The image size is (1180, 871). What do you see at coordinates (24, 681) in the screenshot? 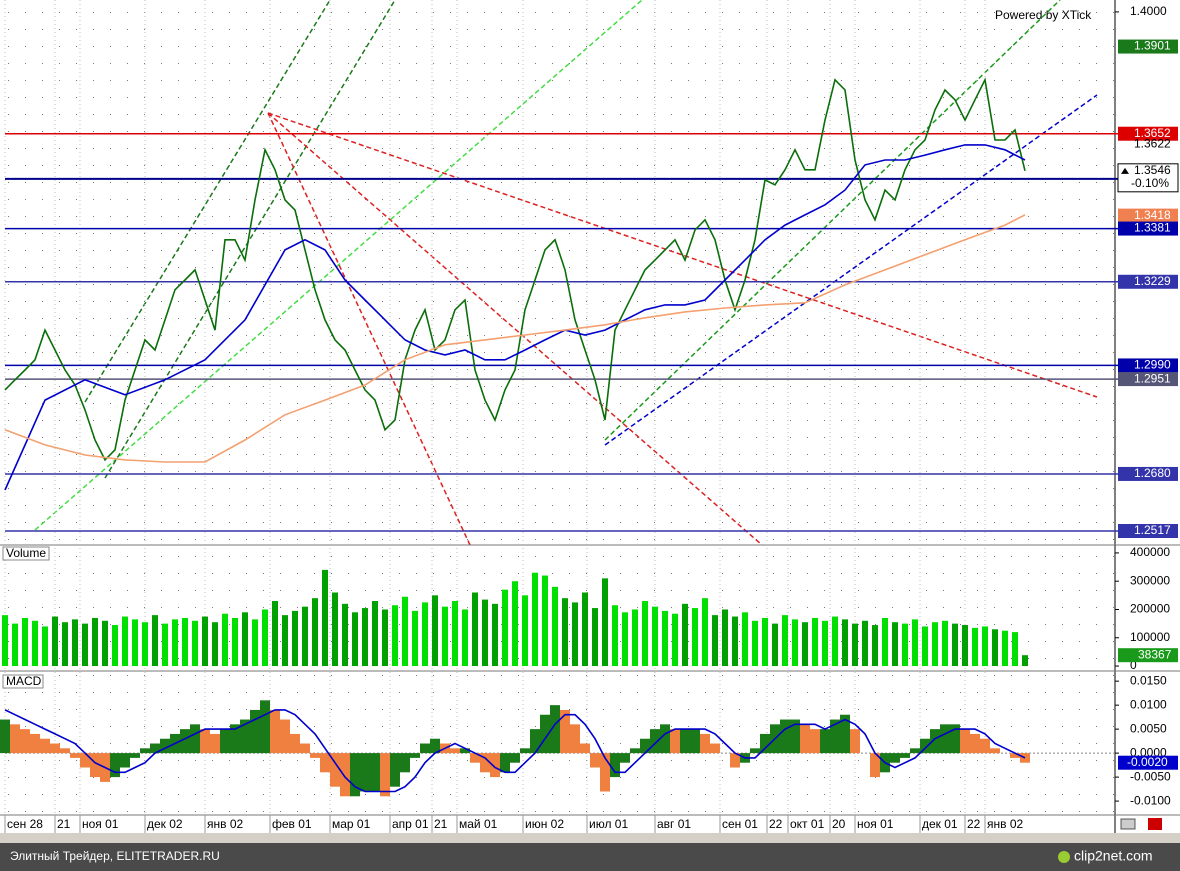
I see `panel-title: MACD` at bounding box center [24, 681].